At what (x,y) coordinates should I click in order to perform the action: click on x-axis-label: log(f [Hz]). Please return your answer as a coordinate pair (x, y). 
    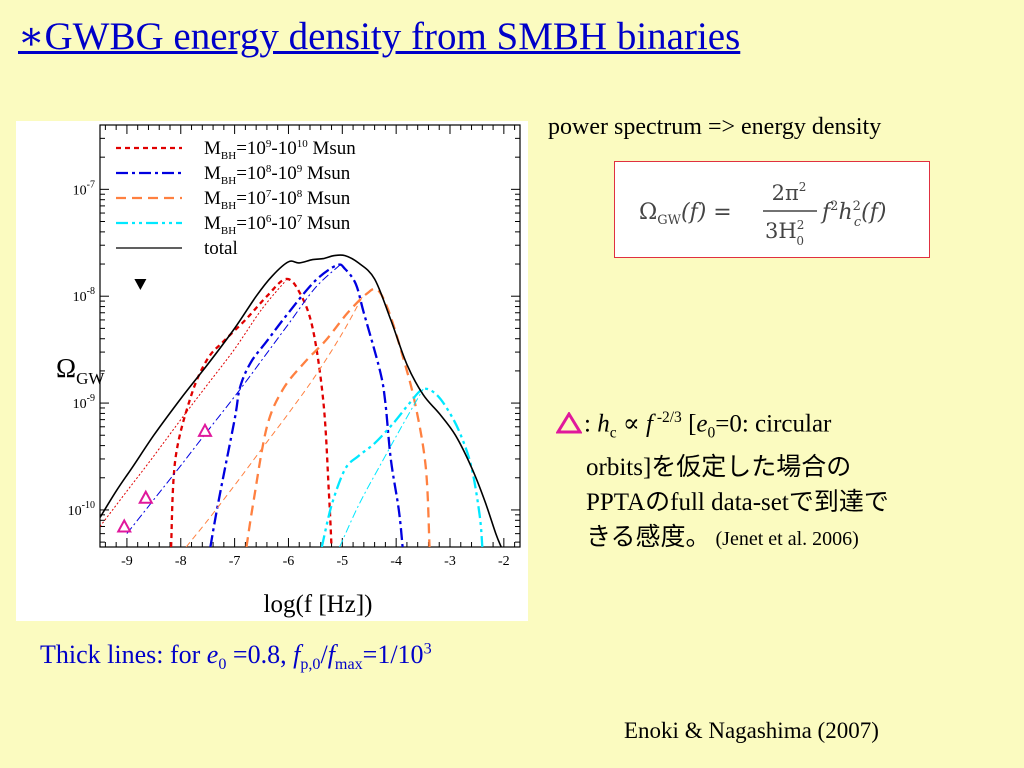
    Looking at the image, I should click on (318, 604).